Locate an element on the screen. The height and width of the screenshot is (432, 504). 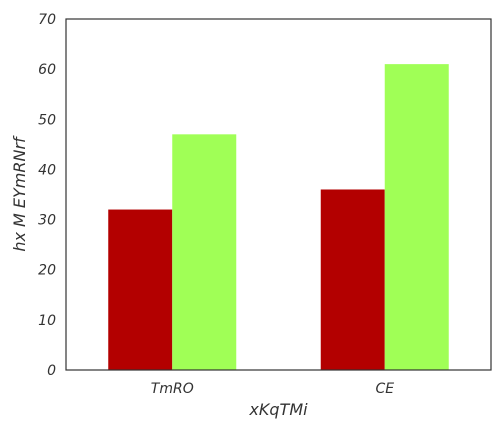
x-tick-label: TmRO is located at coordinates (172, 389).